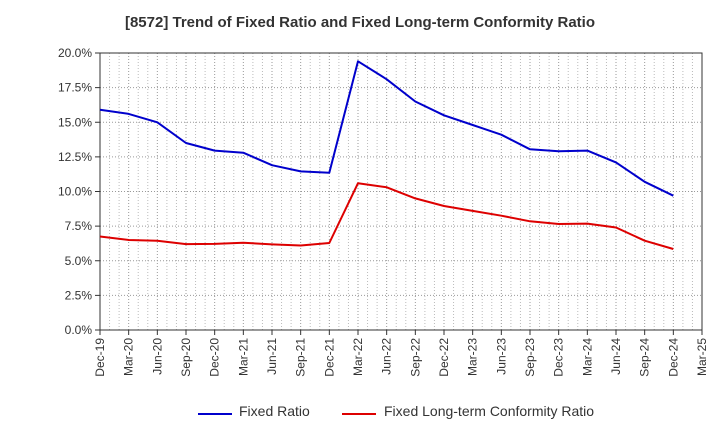 The image size is (720, 440). Describe the element at coordinates (616, 356) in the screenshot. I see `x-tick-label: Jun-24` at that location.